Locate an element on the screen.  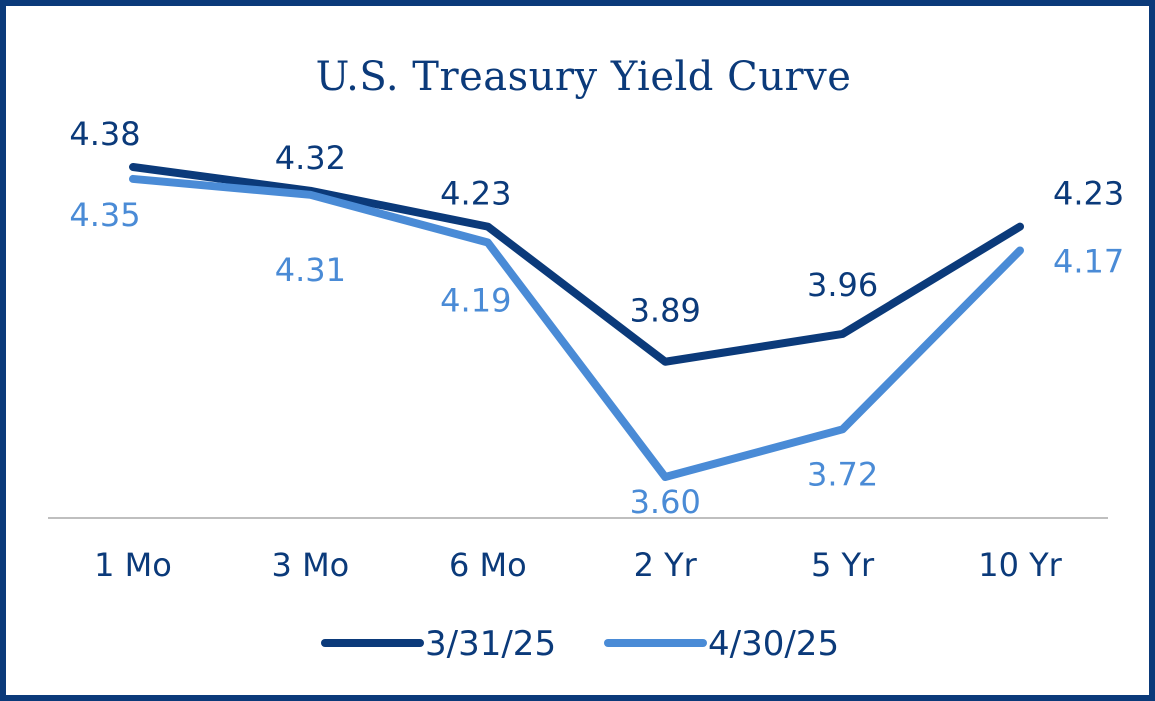
data-label: 3.89 is located at coordinates (665, 311).